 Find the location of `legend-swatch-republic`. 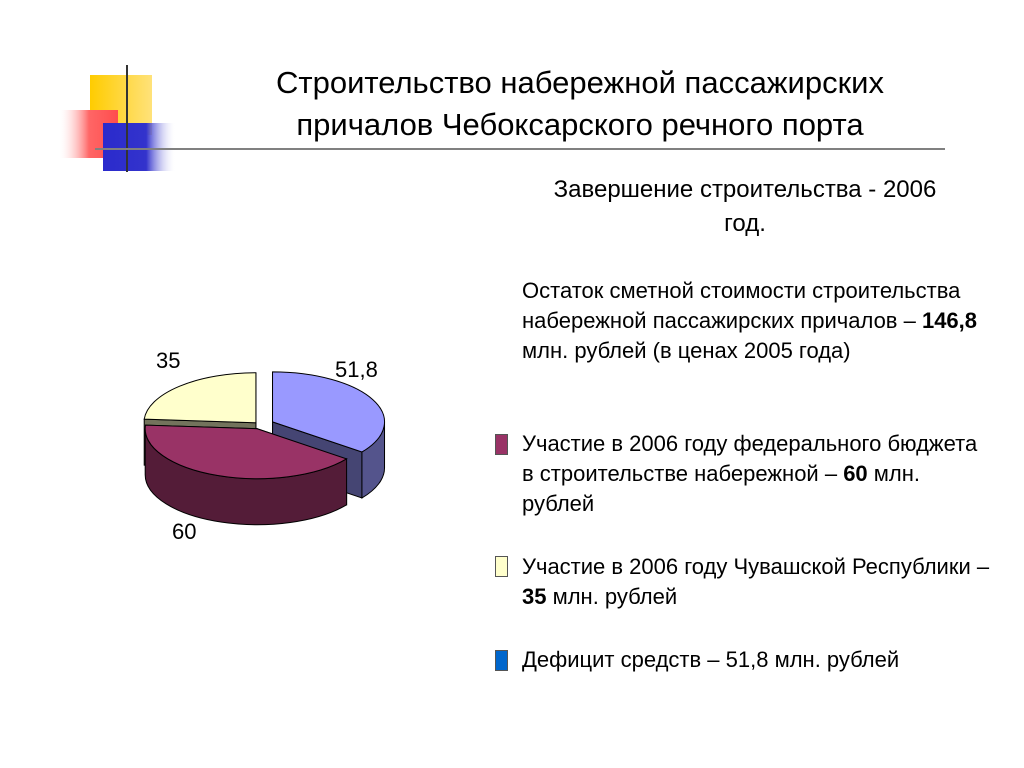

legend-swatch-republic is located at coordinates (501, 566).